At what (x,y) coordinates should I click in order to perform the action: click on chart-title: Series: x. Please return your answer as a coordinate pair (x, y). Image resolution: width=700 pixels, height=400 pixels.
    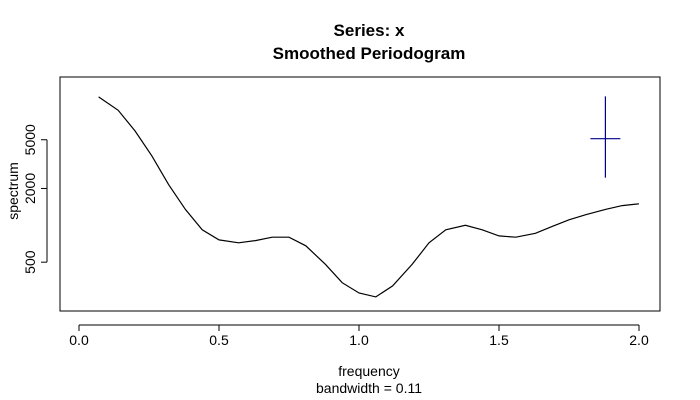
    Looking at the image, I should click on (369, 30).